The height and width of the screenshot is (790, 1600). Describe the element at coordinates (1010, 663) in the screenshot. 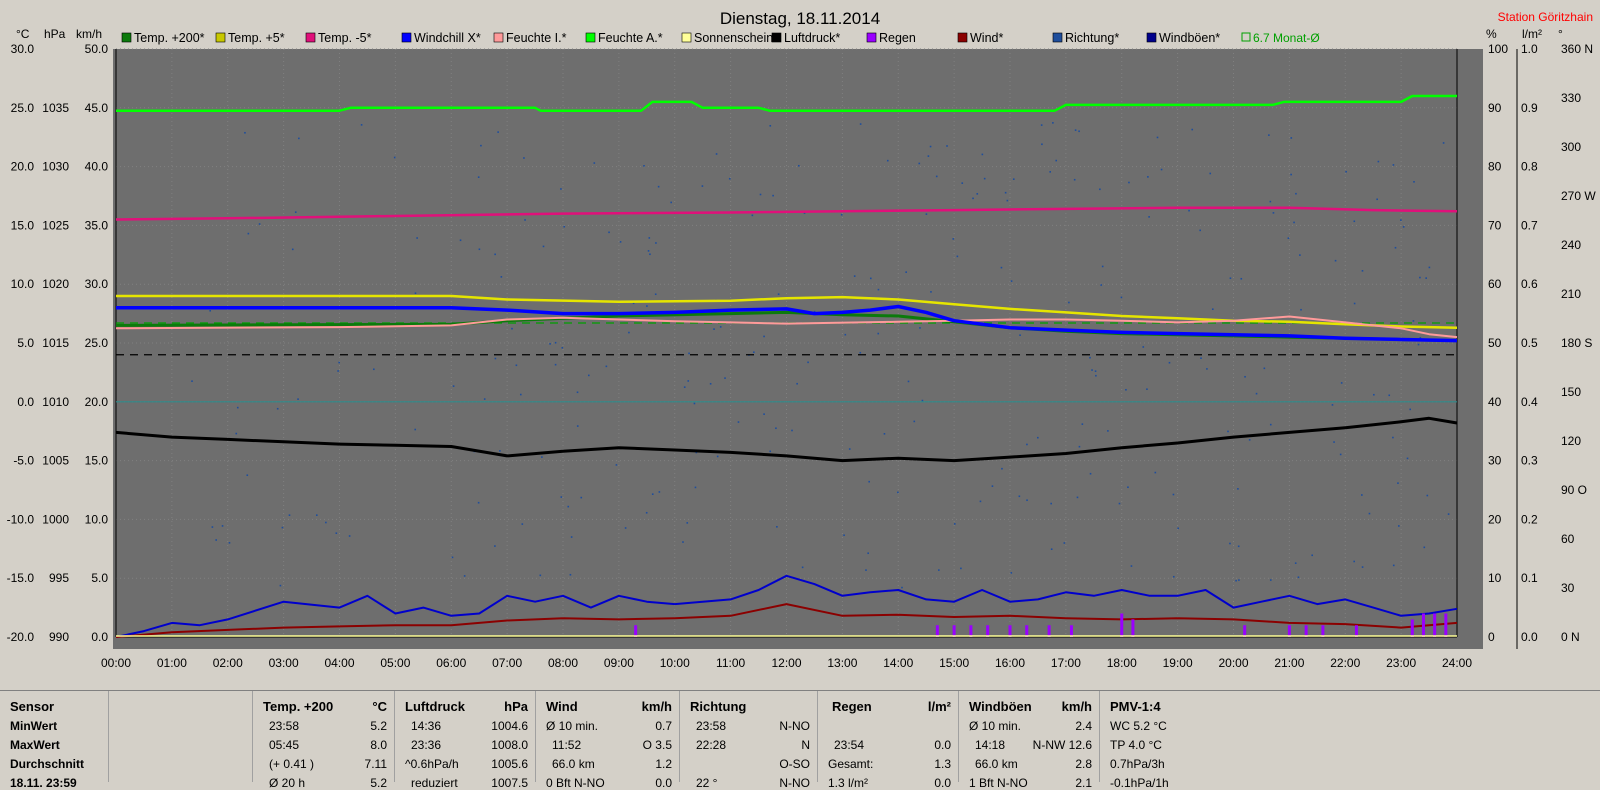

I see `tick-label: 16:00` at that location.